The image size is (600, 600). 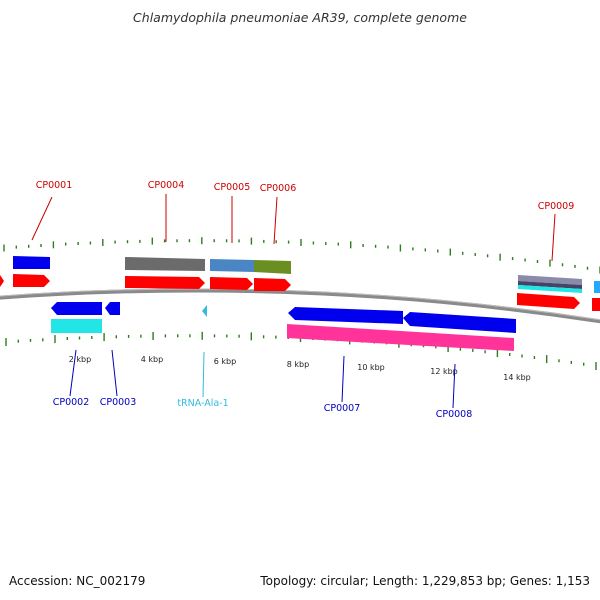 I want to click on accession-text: Accession: NC_002179, so click(x=77, y=581).